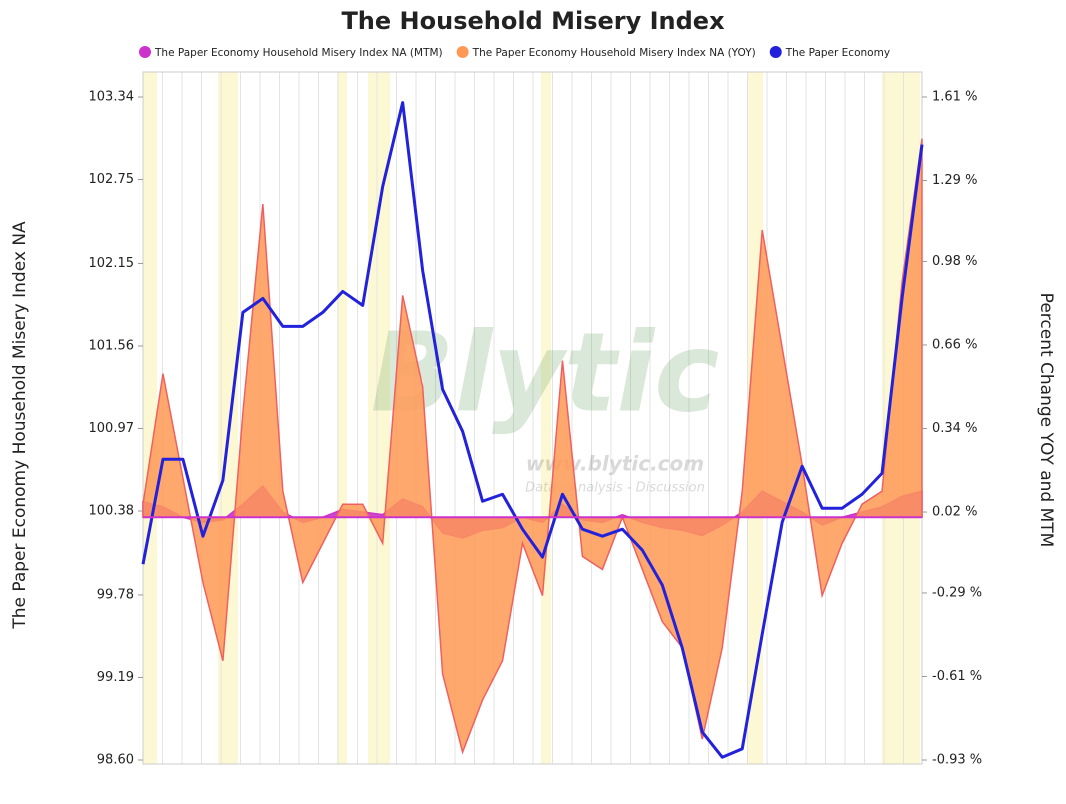  Describe the element at coordinates (533, 21) in the screenshot. I see `chart-title: The Household Misery Index` at that location.